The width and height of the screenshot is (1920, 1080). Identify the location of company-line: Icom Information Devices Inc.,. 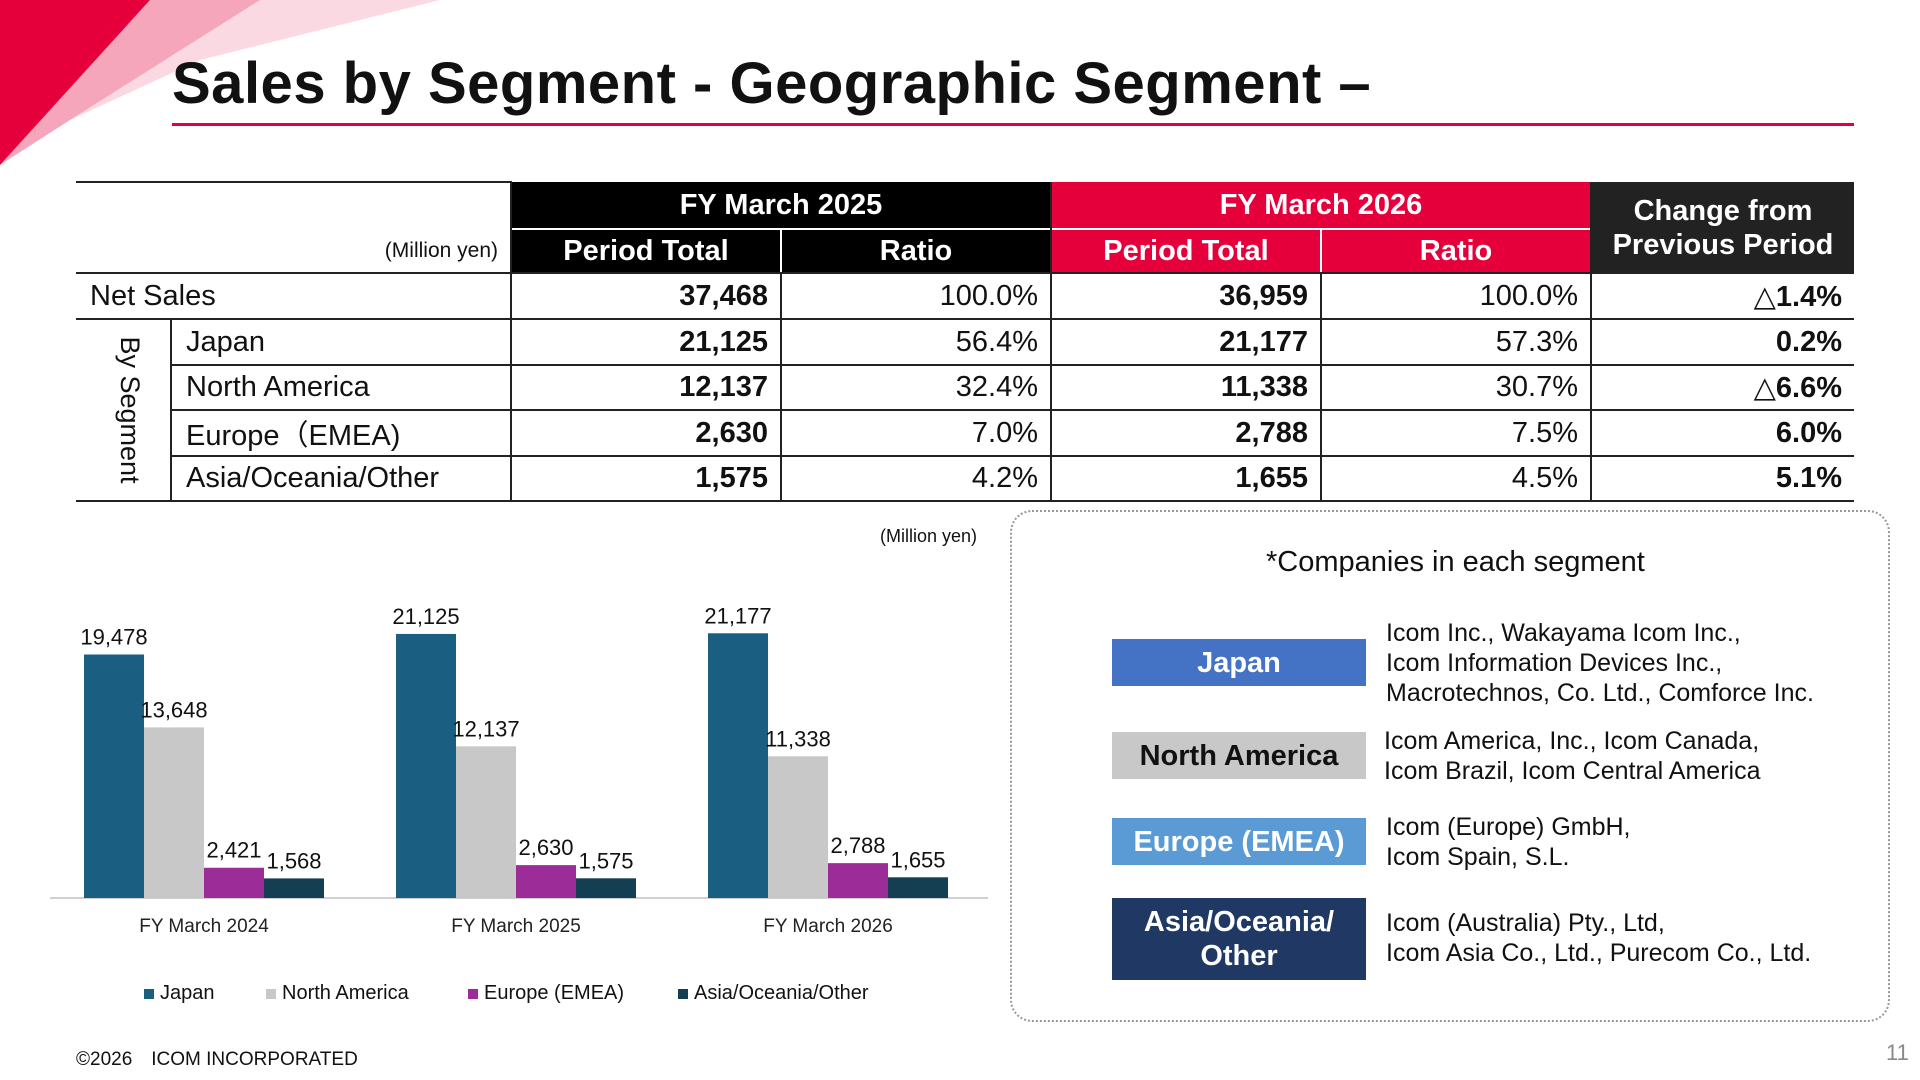
(1554, 663).